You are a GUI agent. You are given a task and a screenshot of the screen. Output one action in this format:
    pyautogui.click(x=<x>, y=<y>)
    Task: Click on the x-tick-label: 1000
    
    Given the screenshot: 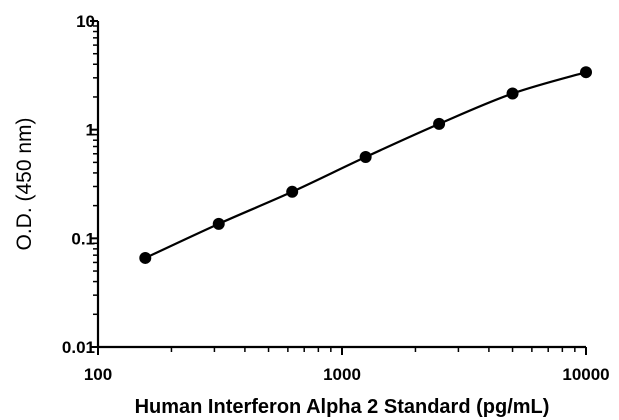 What is the action you would take?
    pyautogui.click(x=342, y=374)
    